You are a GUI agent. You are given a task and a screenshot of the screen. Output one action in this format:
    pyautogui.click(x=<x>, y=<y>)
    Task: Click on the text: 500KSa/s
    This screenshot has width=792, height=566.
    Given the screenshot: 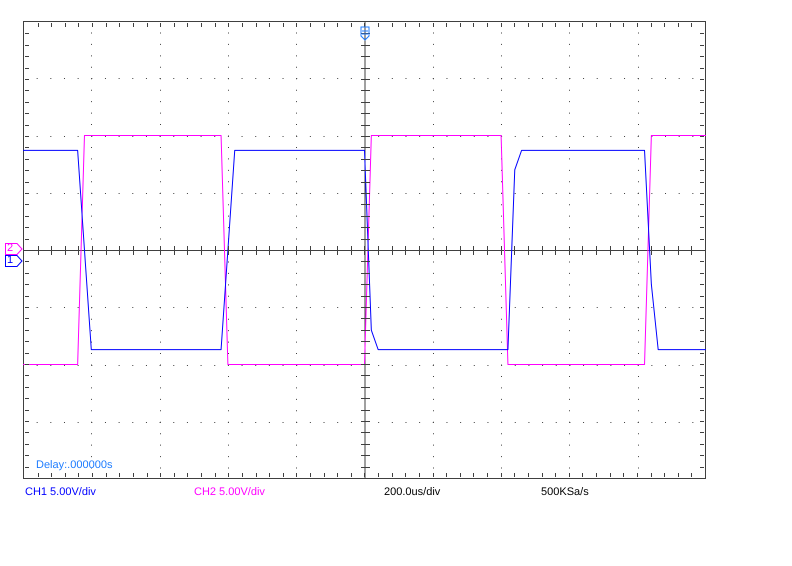 What is the action you would take?
    pyautogui.click(x=565, y=492)
    